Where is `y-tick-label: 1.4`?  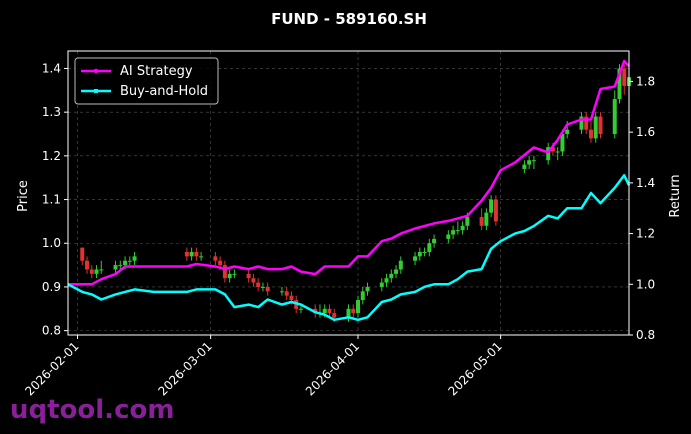
y-tick-label: 1.4 is located at coordinates (51, 68).